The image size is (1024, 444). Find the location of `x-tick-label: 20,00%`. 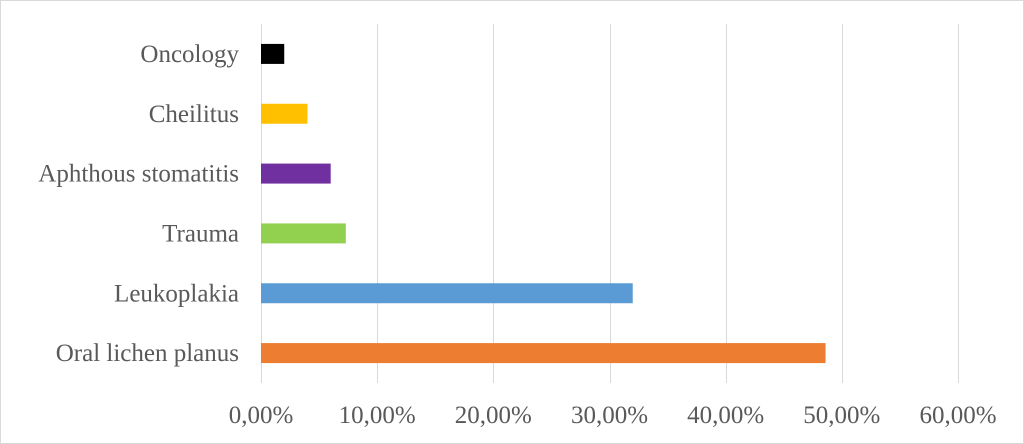

x-tick-label: 20,00% is located at coordinates (493, 415).